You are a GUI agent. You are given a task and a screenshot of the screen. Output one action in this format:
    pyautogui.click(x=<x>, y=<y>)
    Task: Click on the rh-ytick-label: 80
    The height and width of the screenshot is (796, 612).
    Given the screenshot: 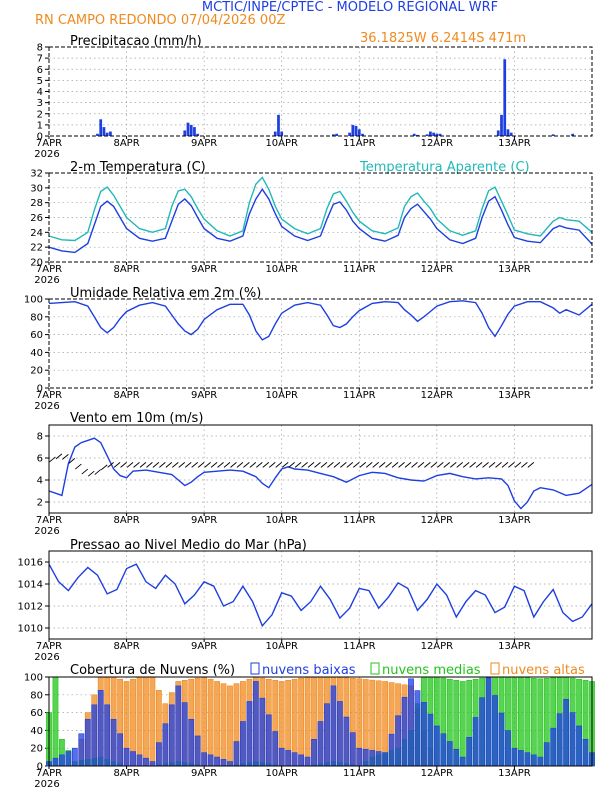 What is the action you would take?
    pyautogui.click(x=36, y=317)
    